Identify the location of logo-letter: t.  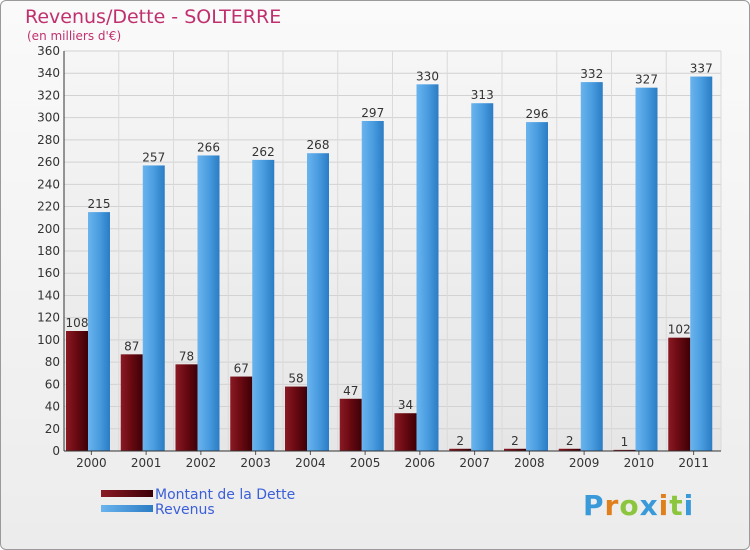
(676, 505).